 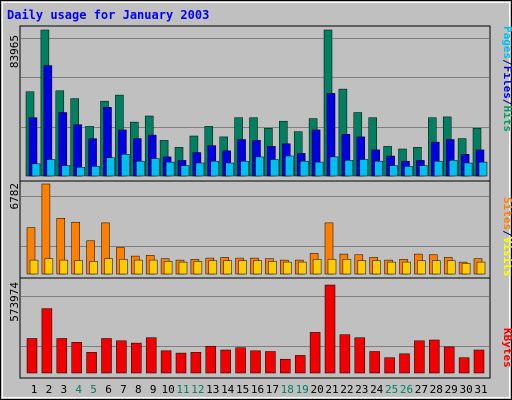 What do you see at coordinates (212, 389) in the screenshot?
I see `day-label-13: 13` at bounding box center [212, 389].